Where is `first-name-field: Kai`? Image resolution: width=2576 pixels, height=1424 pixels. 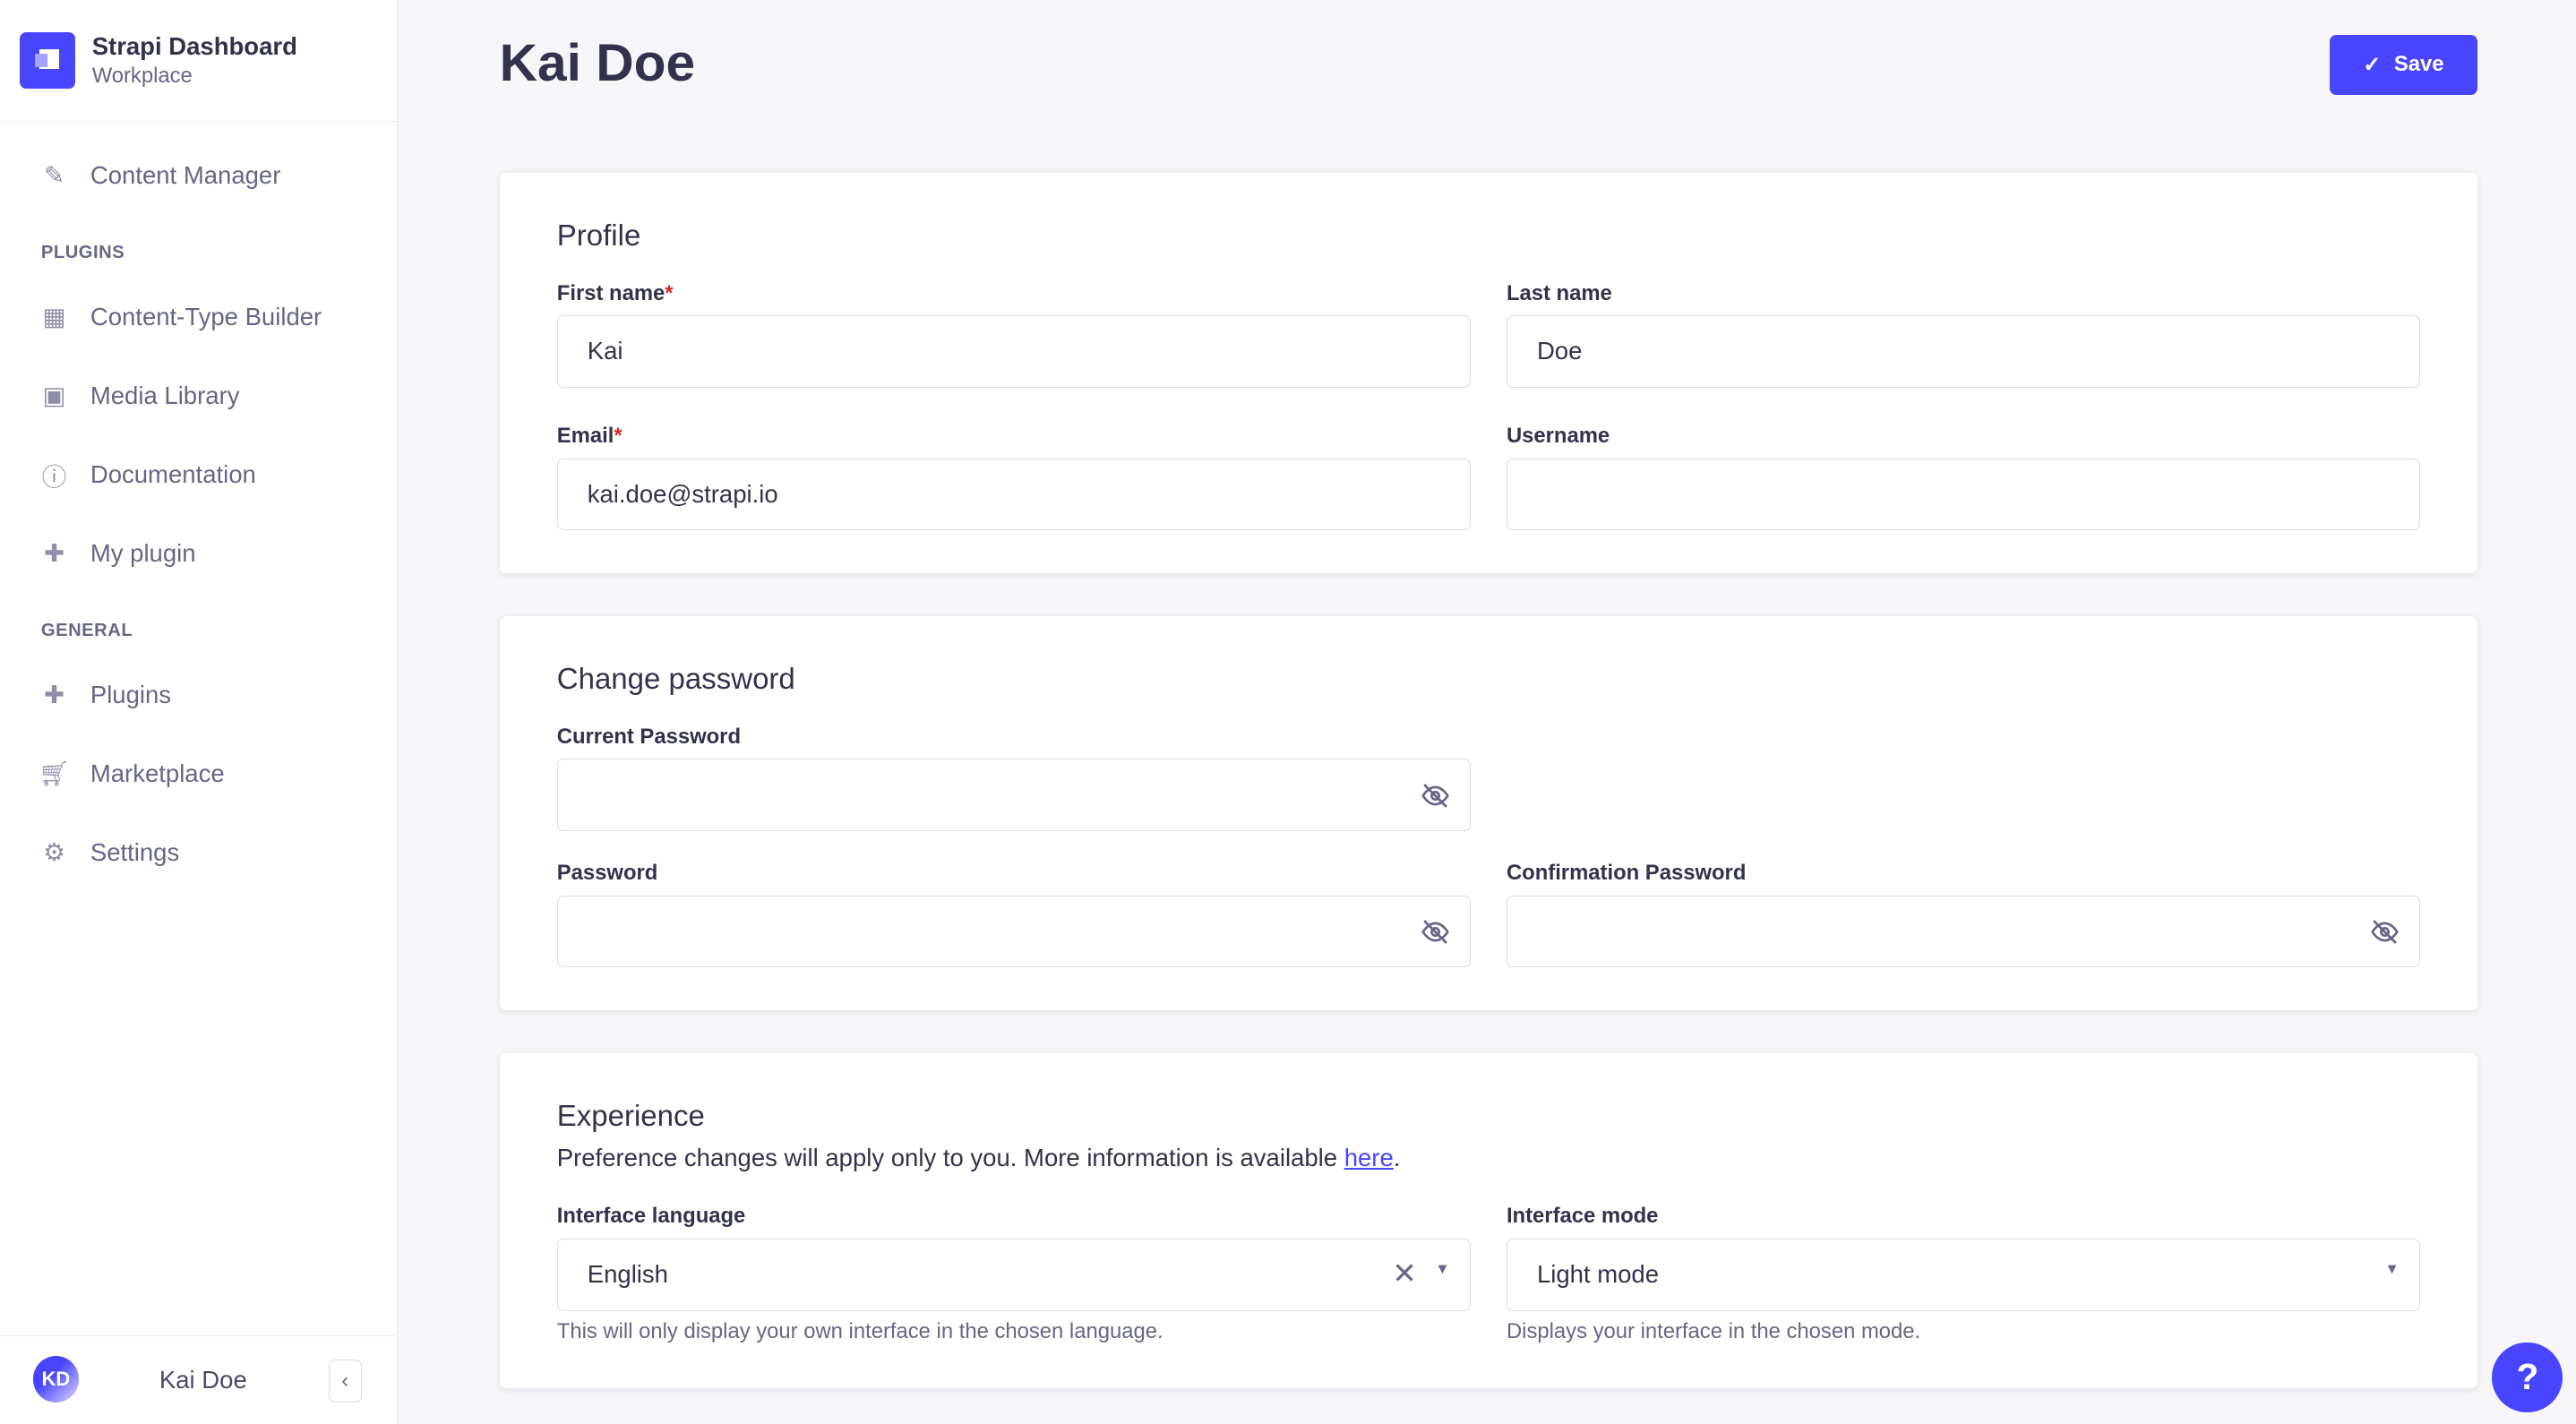 first-name-field: Kai is located at coordinates (1013, 351).